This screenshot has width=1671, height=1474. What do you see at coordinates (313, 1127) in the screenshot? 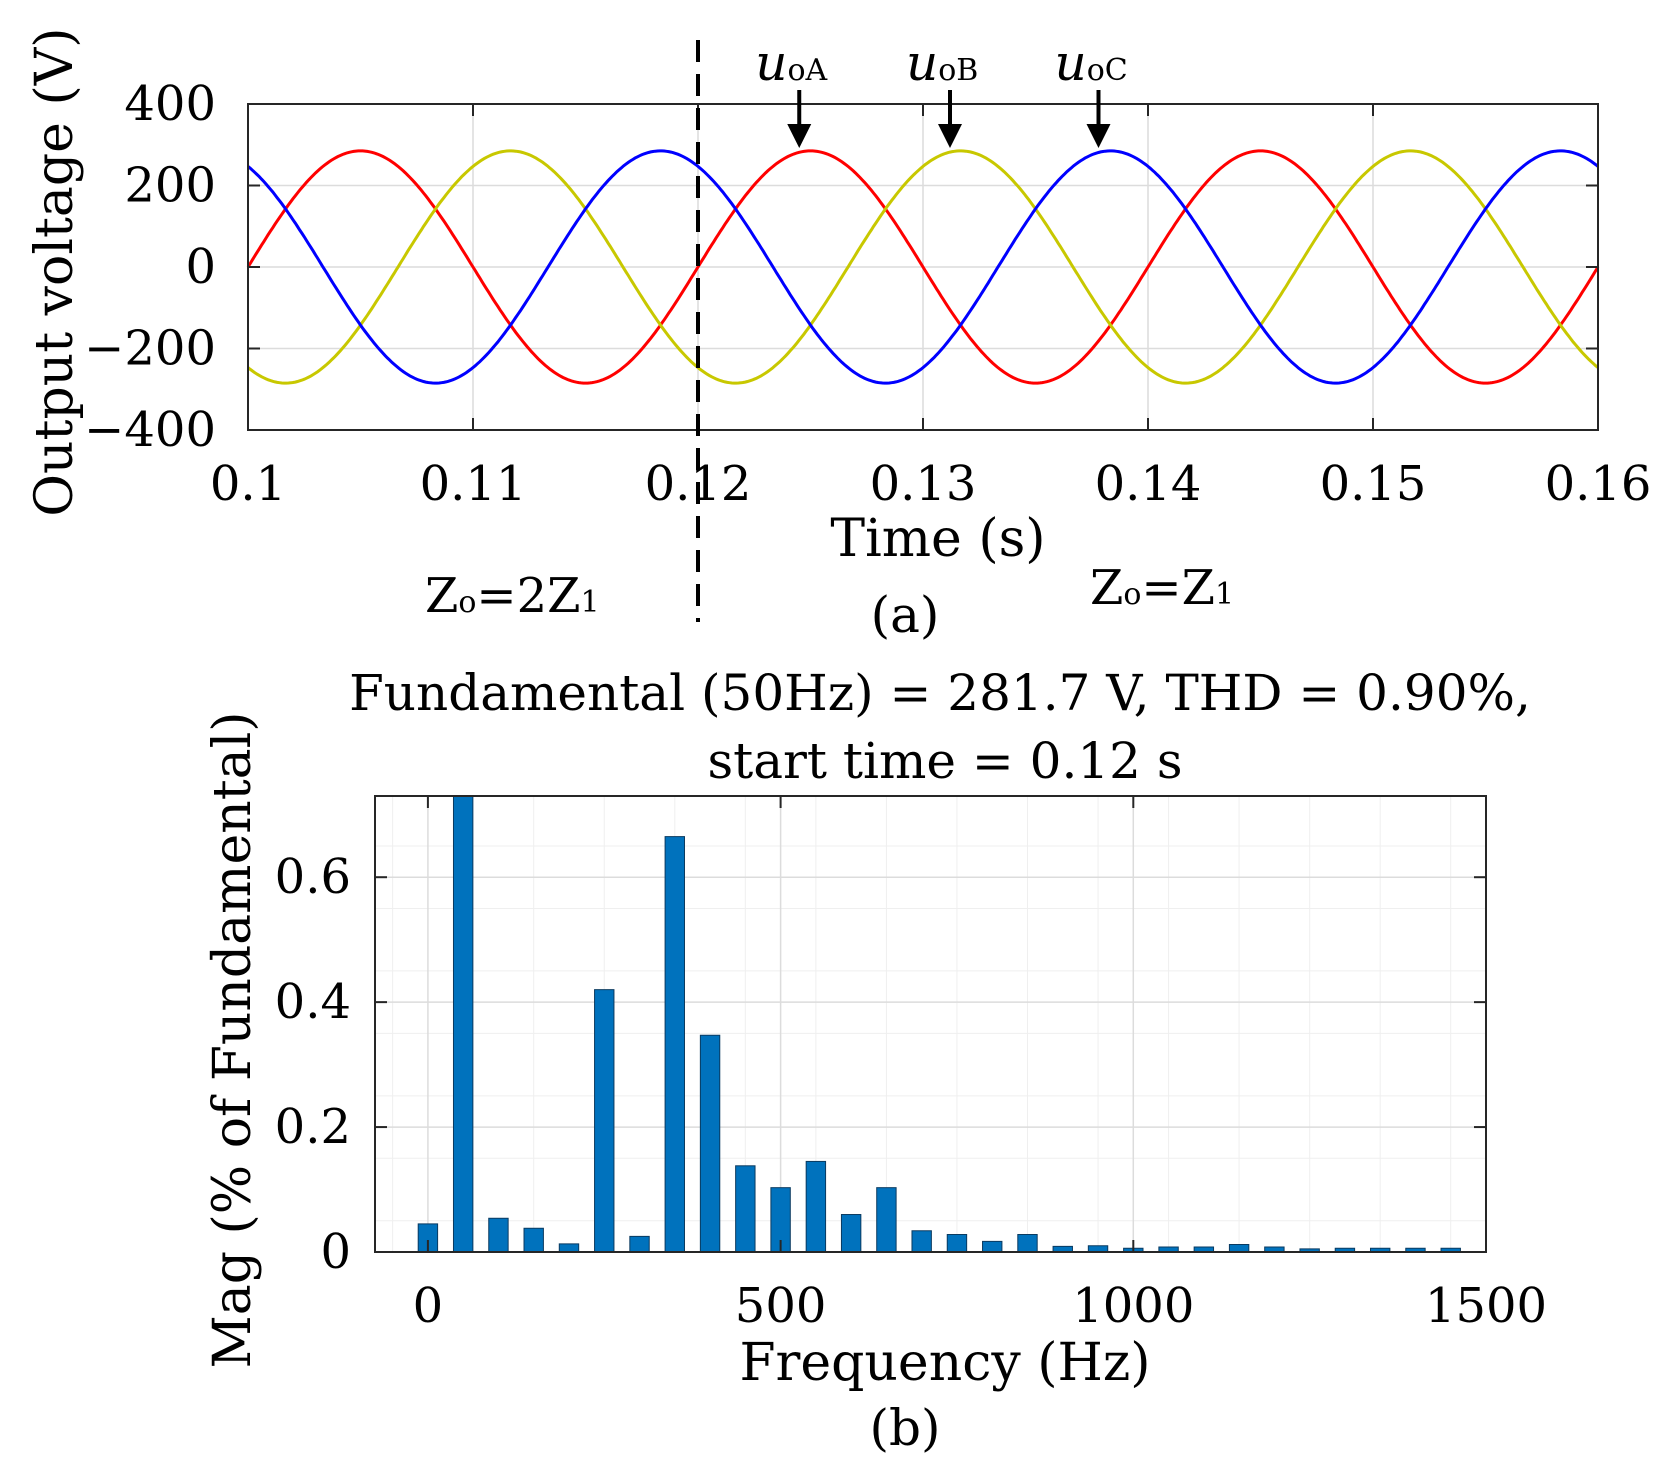
I see `y-tick-label: 0.2` at bounding box center [313, 1127].